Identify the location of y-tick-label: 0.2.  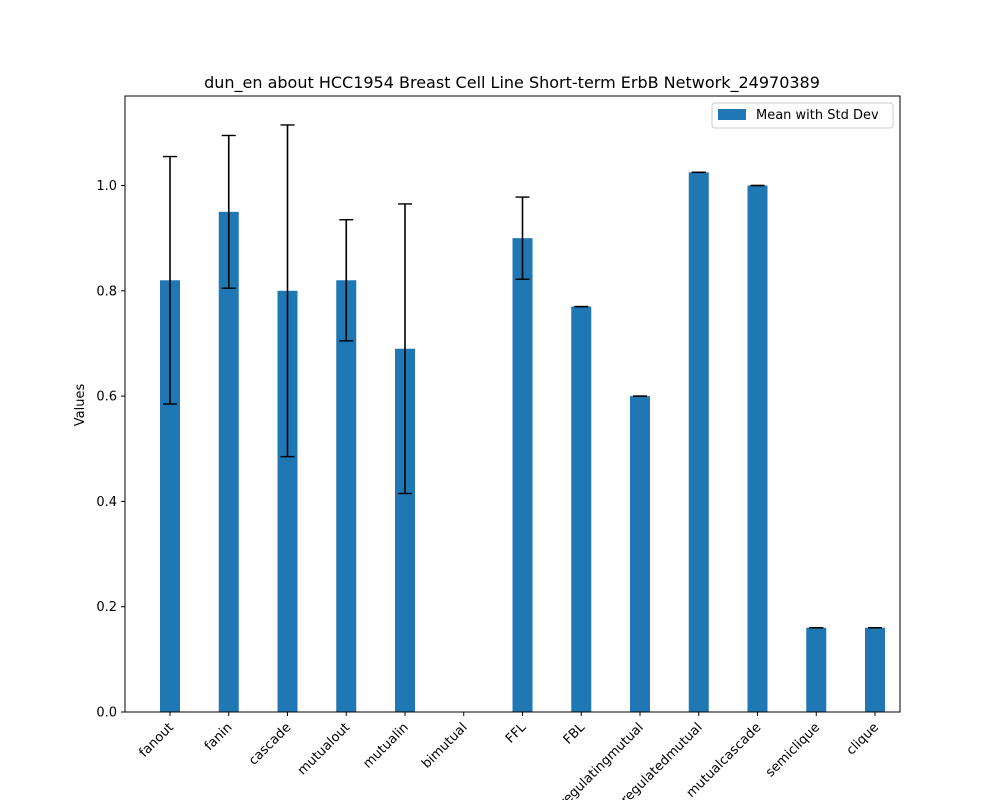
(106, 607).